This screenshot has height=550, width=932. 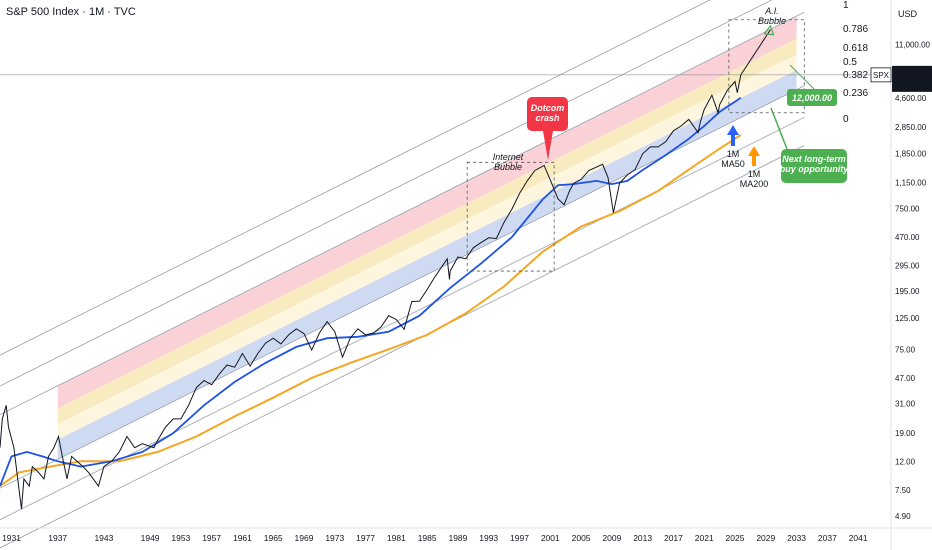 What do you see at coordinates (772, 16) in the screenshot?
I see `ai-bubble-label: A.I. Bubble` at bounding box center [772, 16].